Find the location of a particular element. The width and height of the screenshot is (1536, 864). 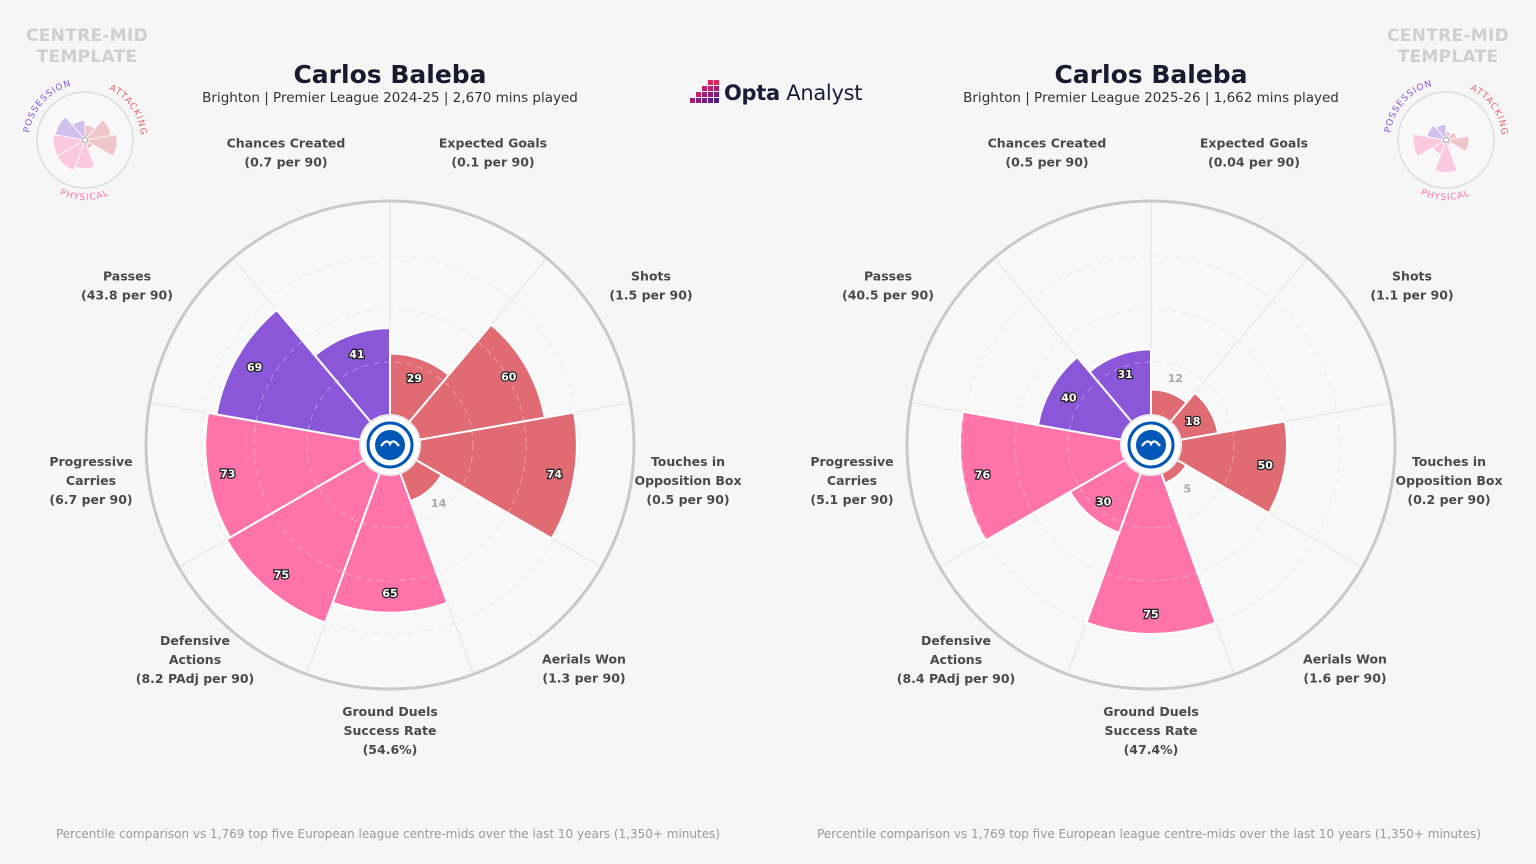

metric-stat: (1.5 per 90) is located at coordinates (650, 295).